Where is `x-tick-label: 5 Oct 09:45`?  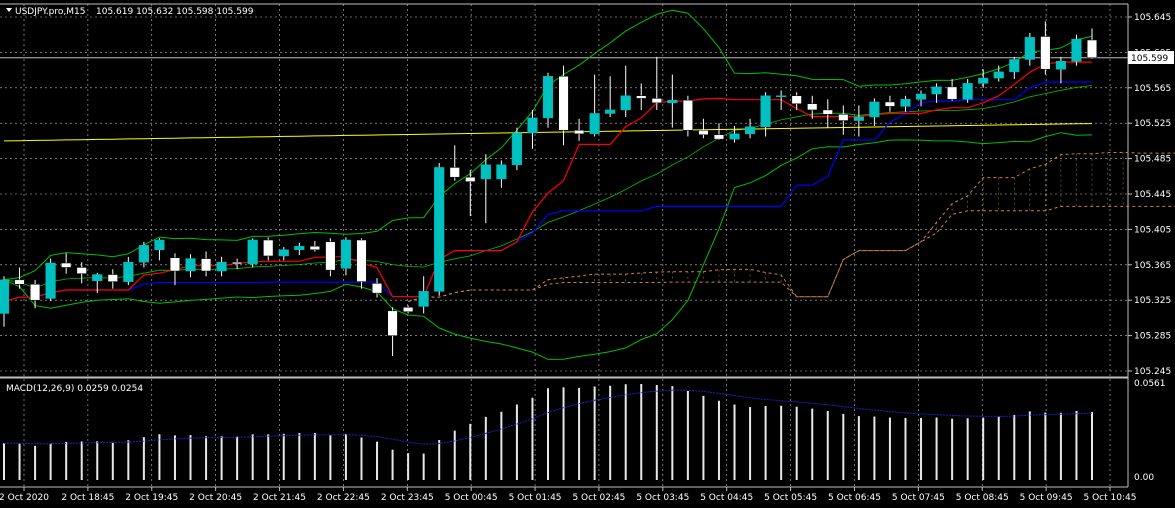 x-tick-label: 5 Oct 09:45 is located at coordinates (1046, 498).